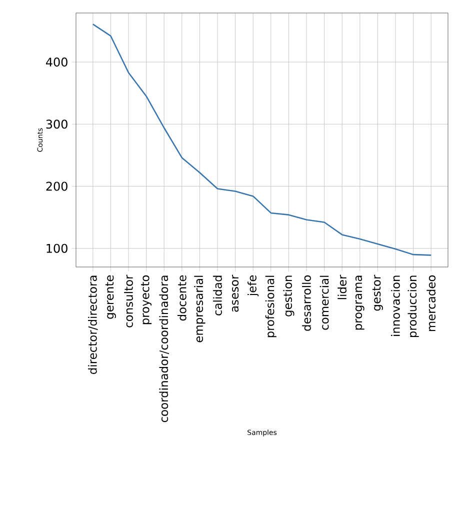  I want to click on y-tick-label: 400, so click(57, 62).